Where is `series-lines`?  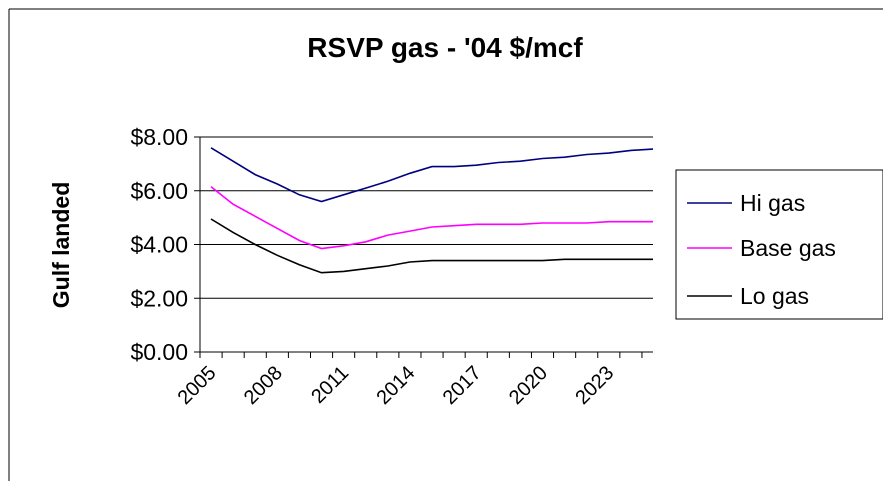
series-lines is located at coordinates (432, 210).